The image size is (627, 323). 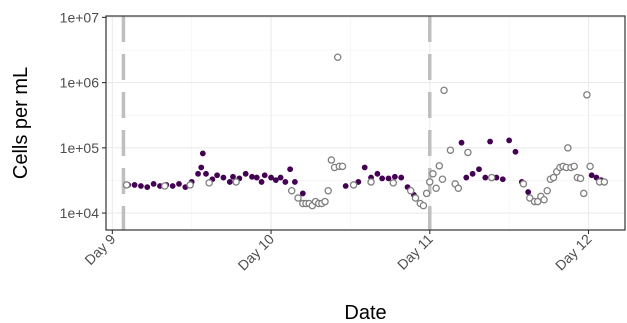 What do you see at coordinates (80, 83) in the screenshot?
I see `y-tick-label: 1e+06` at bounding box center [80, 83].